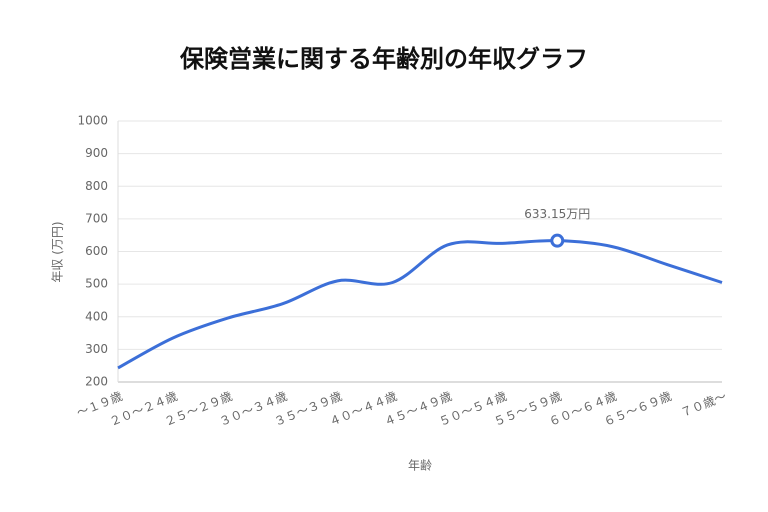 The height and width of the screenshot is (512, 768). What do you see at coordinates (96, 284) in the screenshot?
I see `y-tick-label: 500` at bounding box center [96, 284].